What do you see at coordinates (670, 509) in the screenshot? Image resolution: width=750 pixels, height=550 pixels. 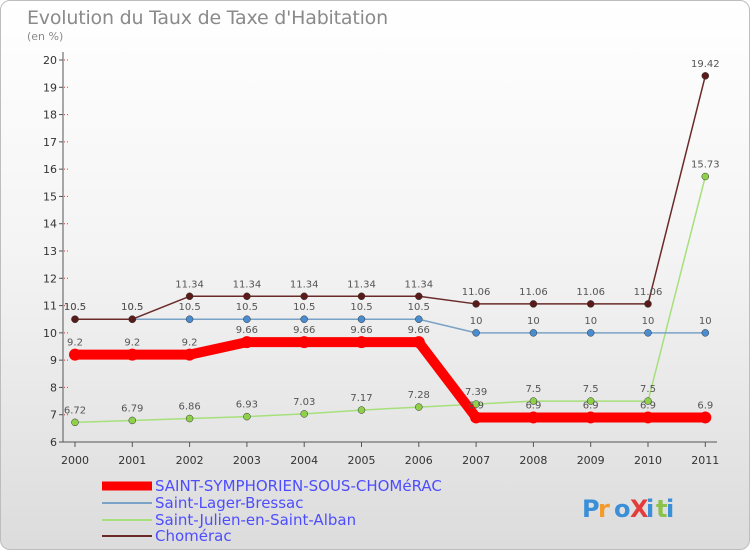 I see `logo-letter: i` at bounding box center [670, 509].